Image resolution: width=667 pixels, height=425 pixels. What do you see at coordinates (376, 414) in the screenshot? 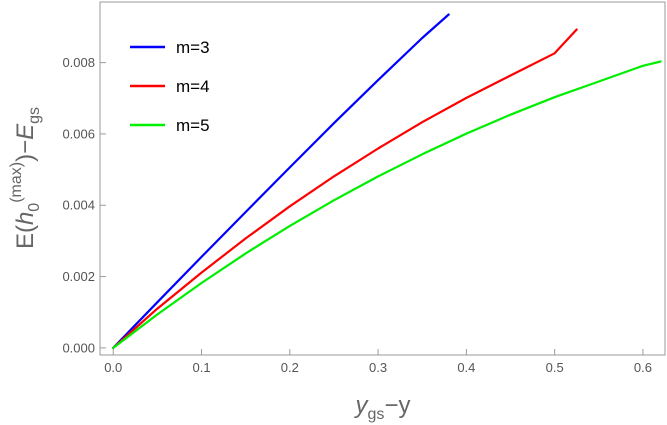
I see `x-axis-title-sub: gs` at bounding box center [376, 414].